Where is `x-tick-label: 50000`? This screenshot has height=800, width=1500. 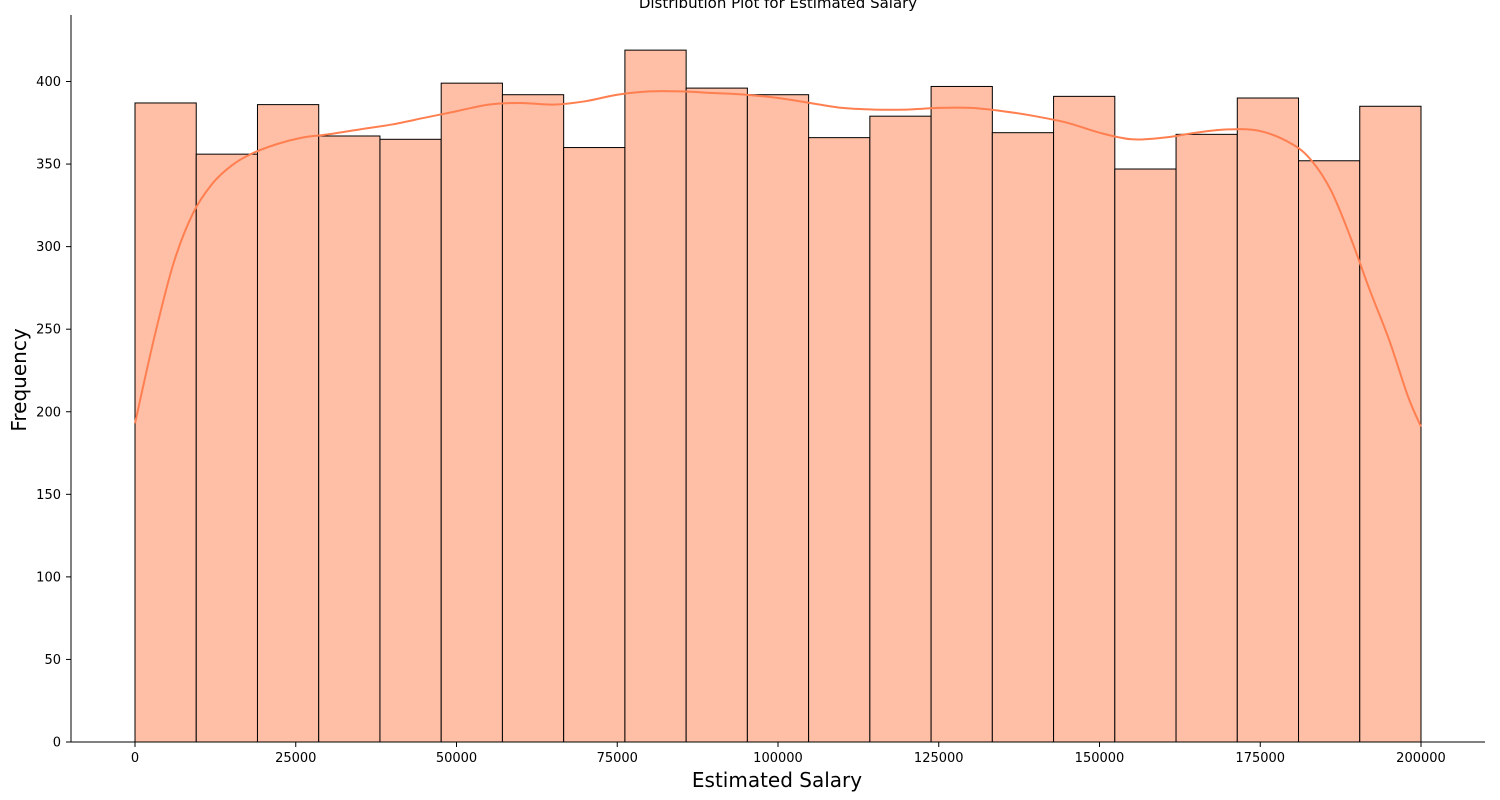
x-tick-label: 50000 is located at coordinates (456, 758).